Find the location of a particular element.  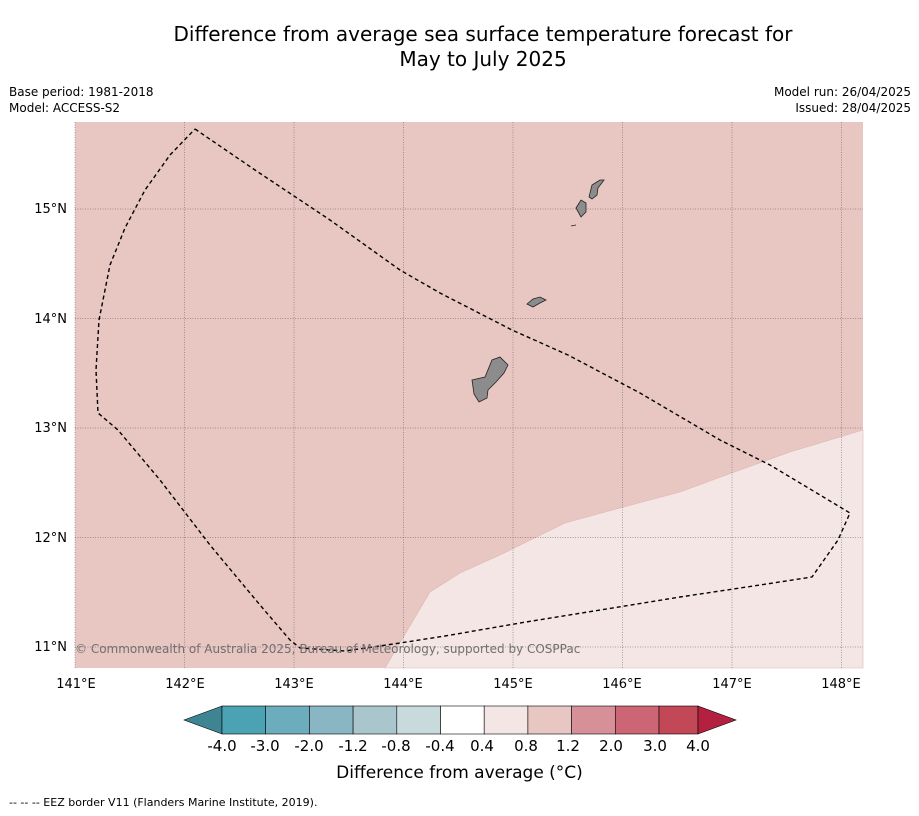

lat-tick-labels: 15°N 14°N 13°N 12°N 11°N is located at coordinates (50, 428).